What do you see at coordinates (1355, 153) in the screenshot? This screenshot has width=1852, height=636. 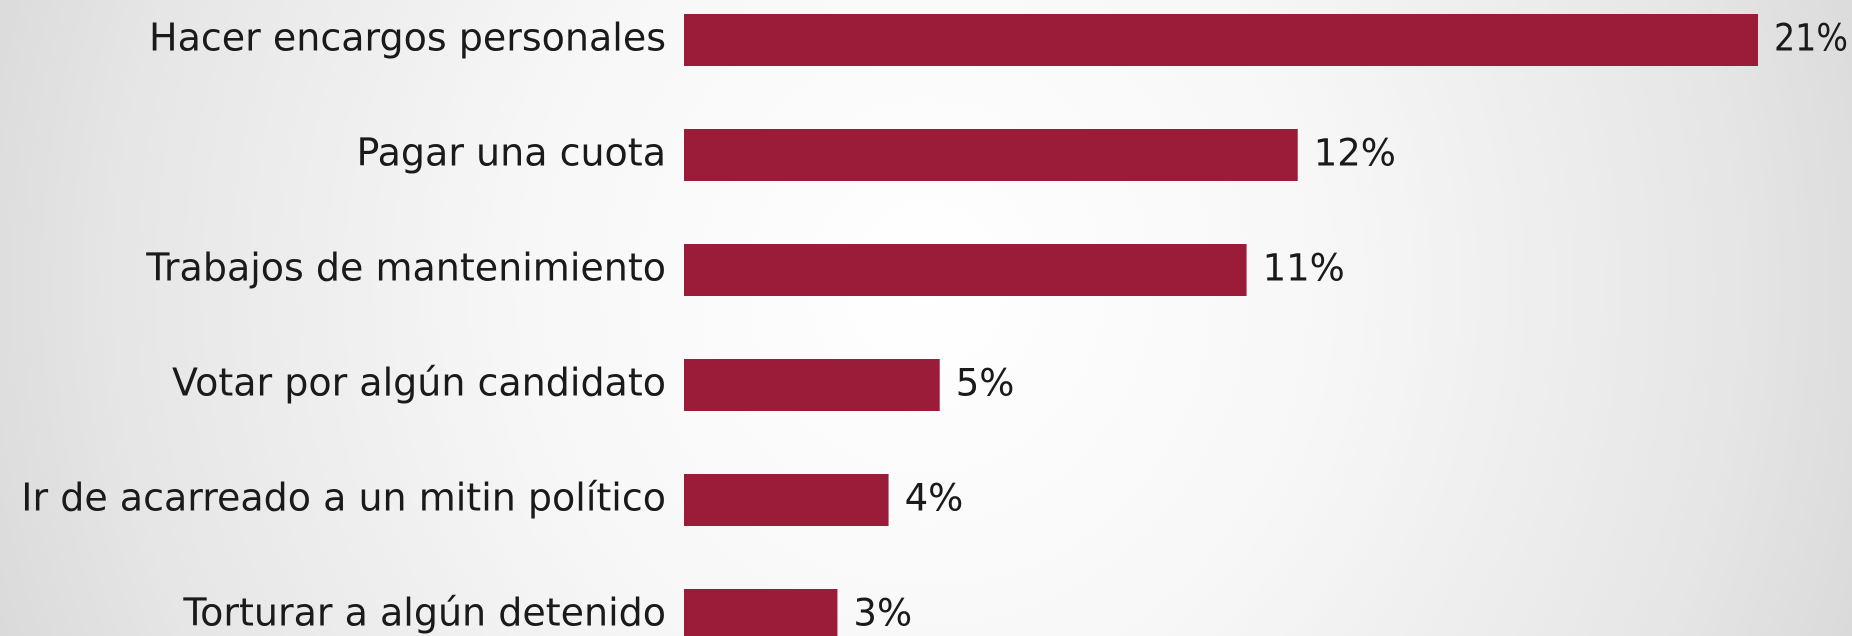 I see `value-label-1: 12%` at bounding box center [1355, 153].